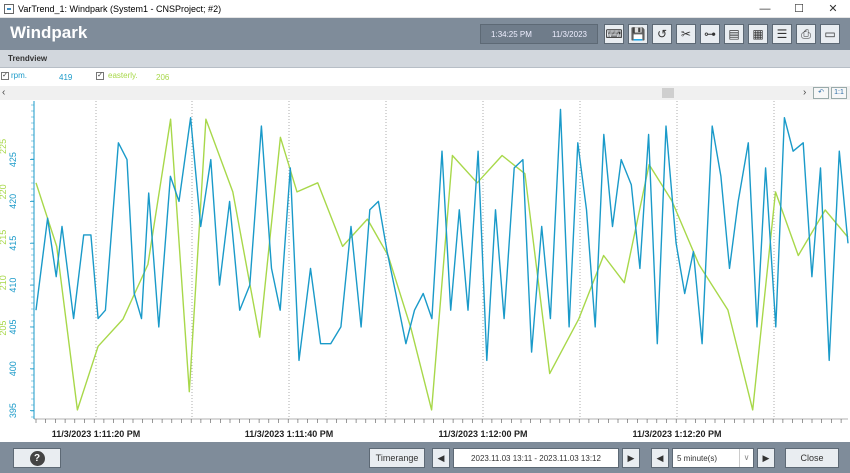 Image resolution: width=850 pixels, height=473 pixels. Describe the element at coordinates (569, 34) in the screenshot. I see `clock-date: 11/3/2023` at that location.